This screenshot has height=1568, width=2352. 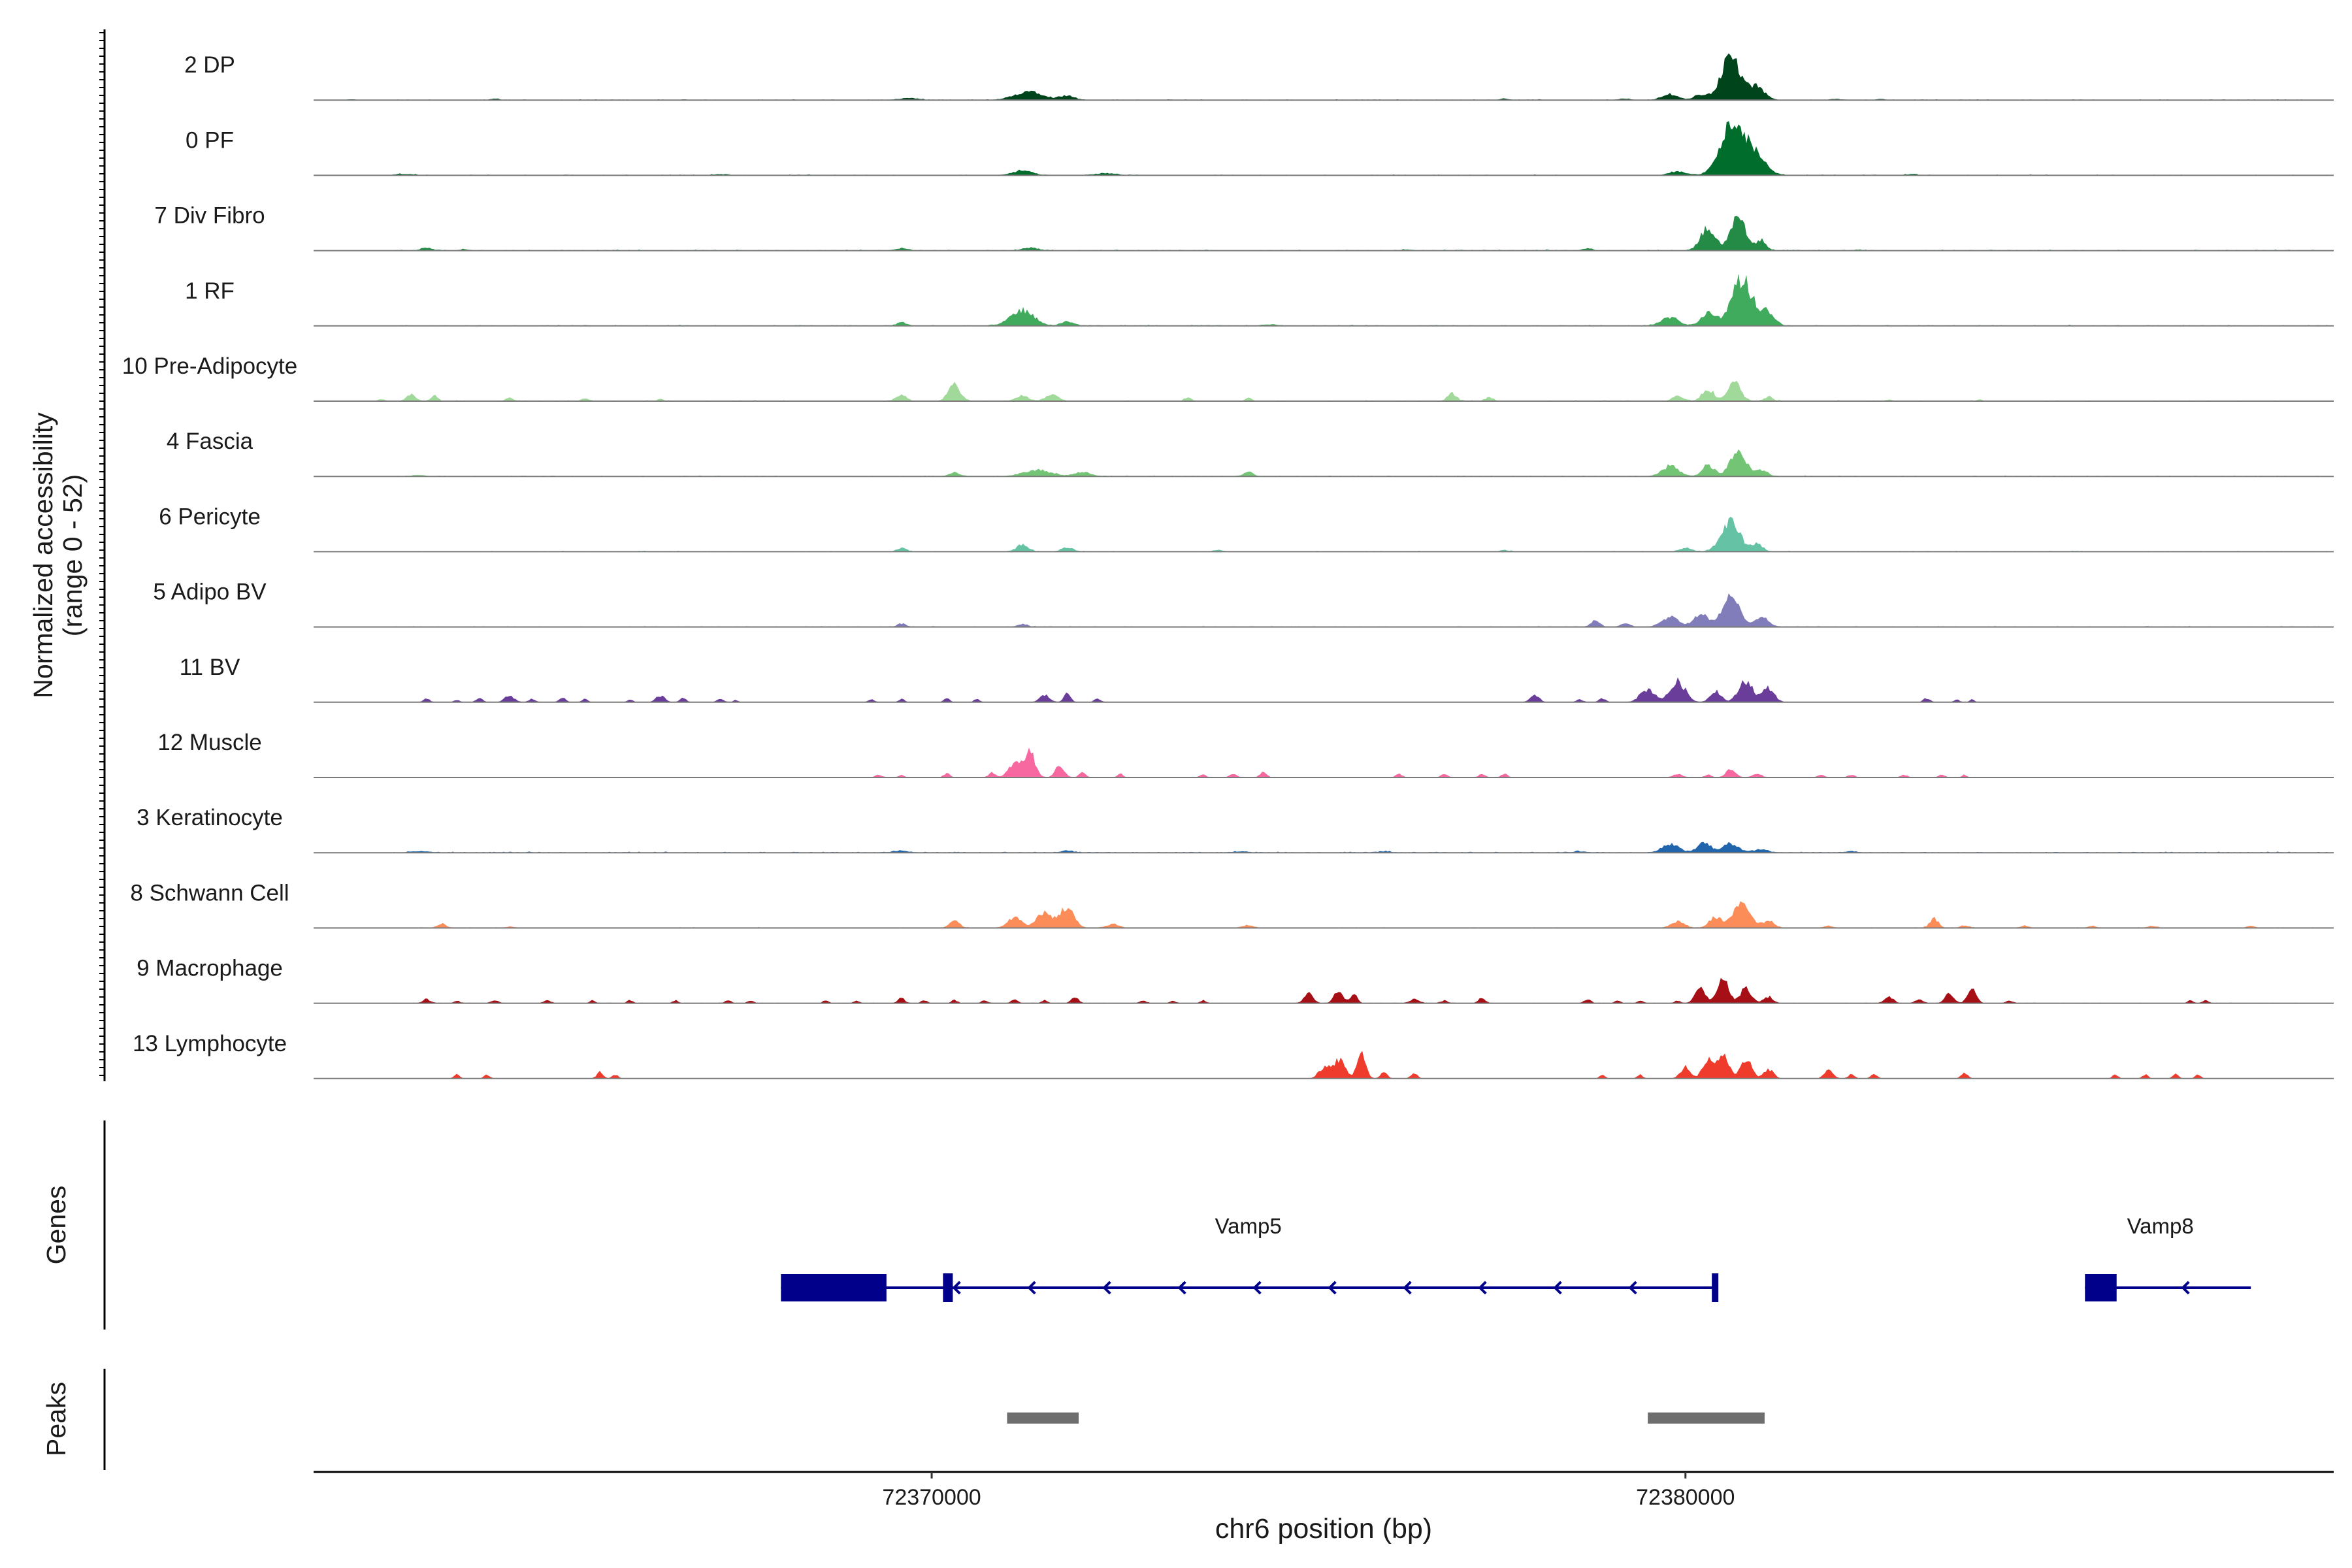 I want to click on track-5-adipo-bv: 5 Adipo BV, so click(x=1243, y=604).